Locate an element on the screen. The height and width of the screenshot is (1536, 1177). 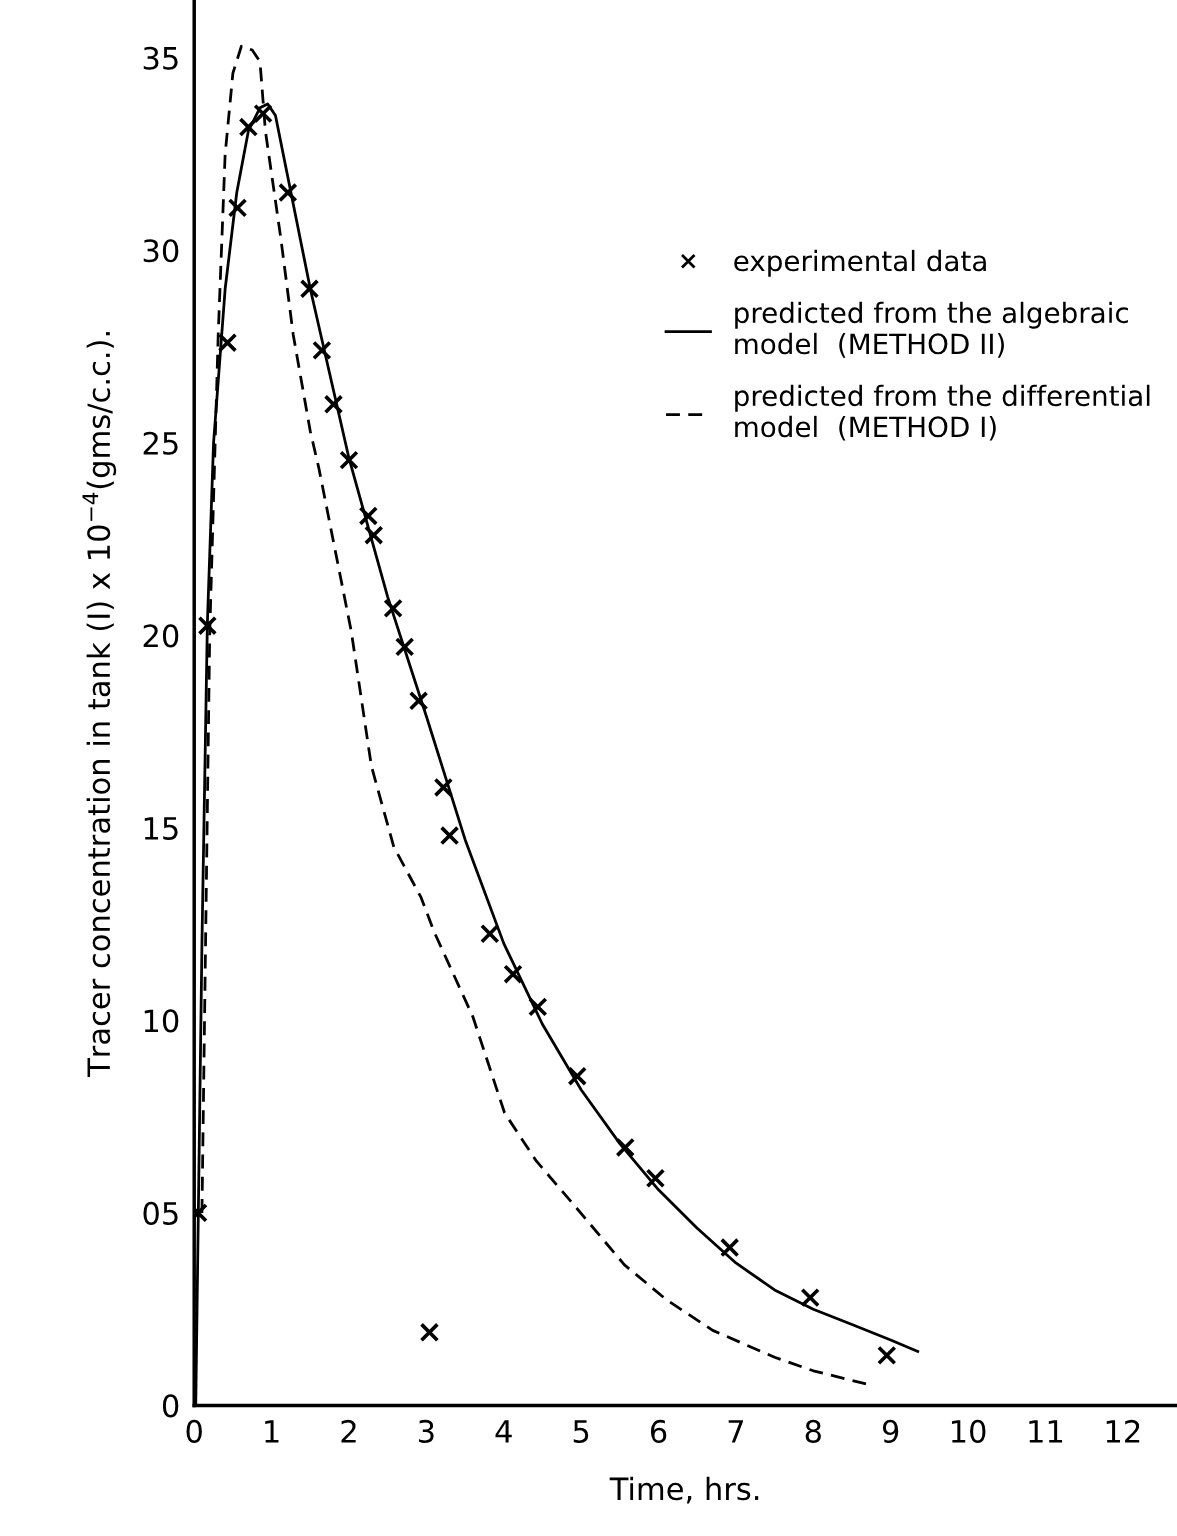
y-tick-label: 20 is located at coordinates (161, 636).